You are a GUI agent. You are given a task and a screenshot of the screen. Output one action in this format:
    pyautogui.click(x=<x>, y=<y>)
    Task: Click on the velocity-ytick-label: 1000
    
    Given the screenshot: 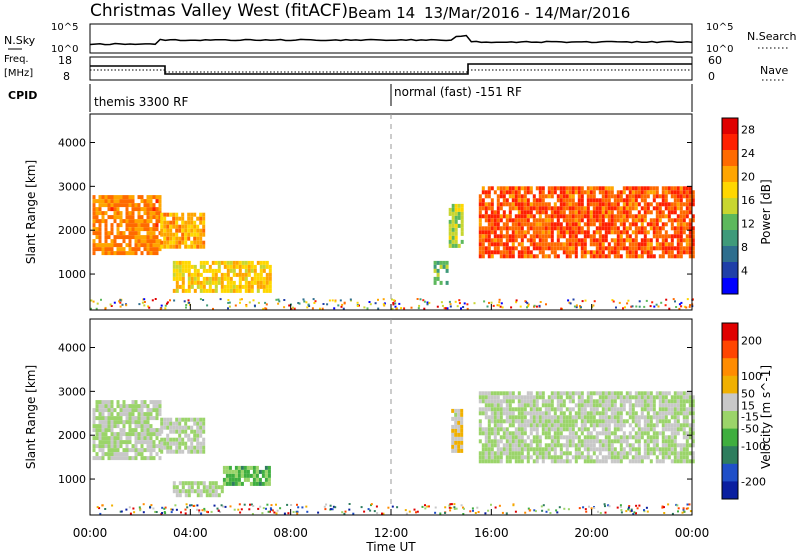 What is the action you would take?
    pyautogui.click(x=72, y=479)
    